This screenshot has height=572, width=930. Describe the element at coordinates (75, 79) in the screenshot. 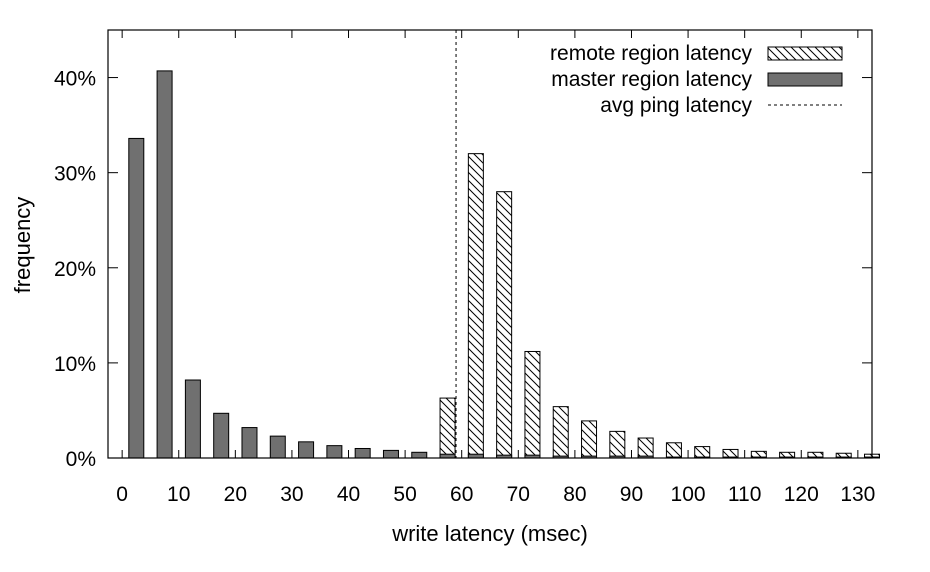

I see `y-tick-label: 40%` at that location.